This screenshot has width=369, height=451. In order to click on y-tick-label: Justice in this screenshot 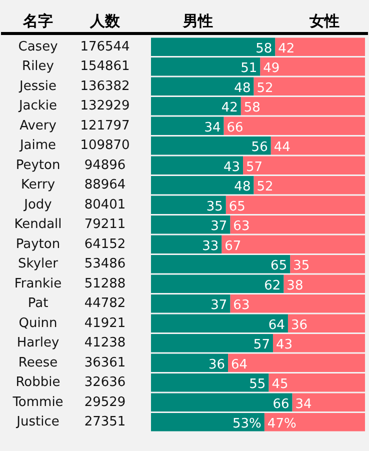, I will do `click(38, 422)`.